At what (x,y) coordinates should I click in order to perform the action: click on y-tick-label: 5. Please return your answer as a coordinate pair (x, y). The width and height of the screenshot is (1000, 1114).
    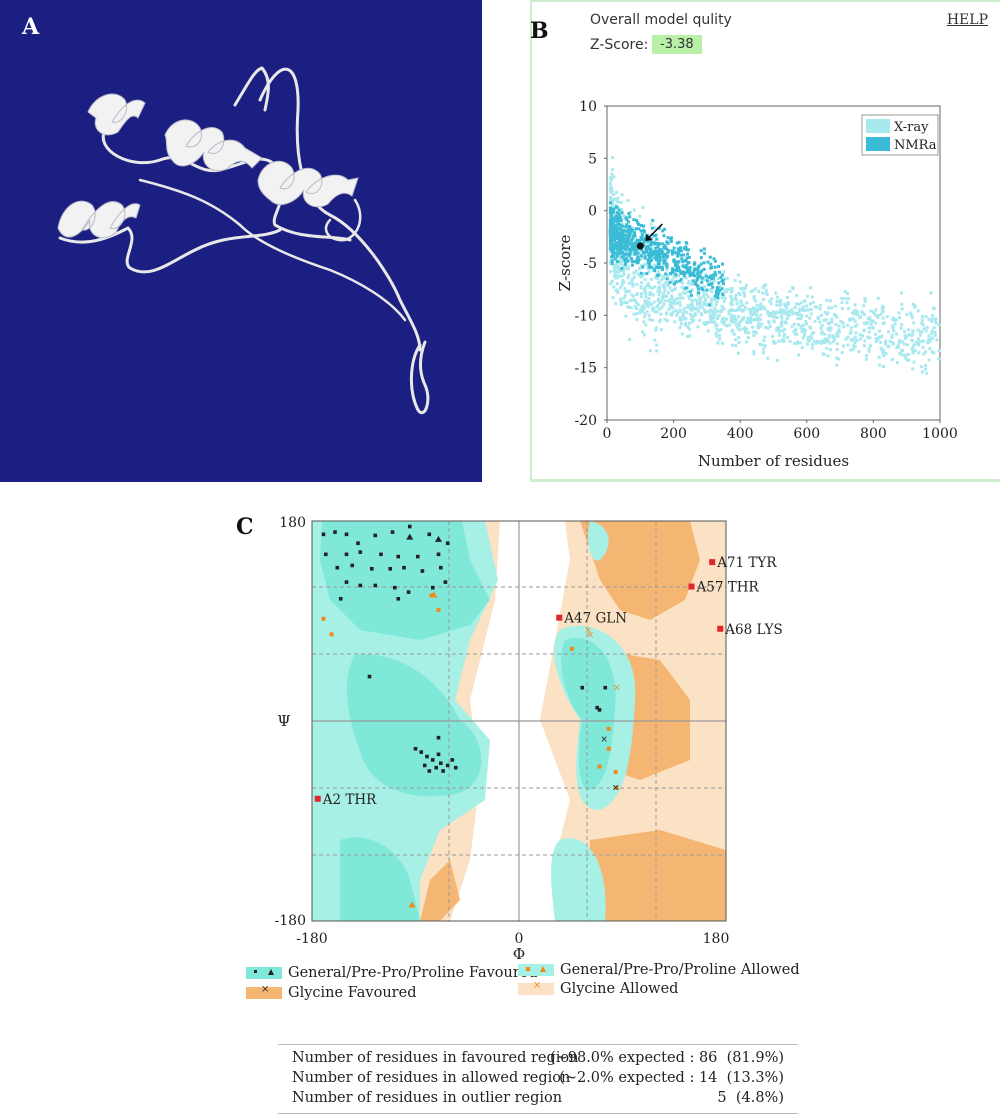
    Looking at the image, I should click on (592, 159).